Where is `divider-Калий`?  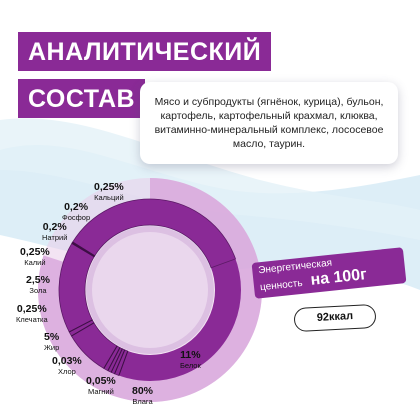 divider-Калий is located at coordinates (114, 359).